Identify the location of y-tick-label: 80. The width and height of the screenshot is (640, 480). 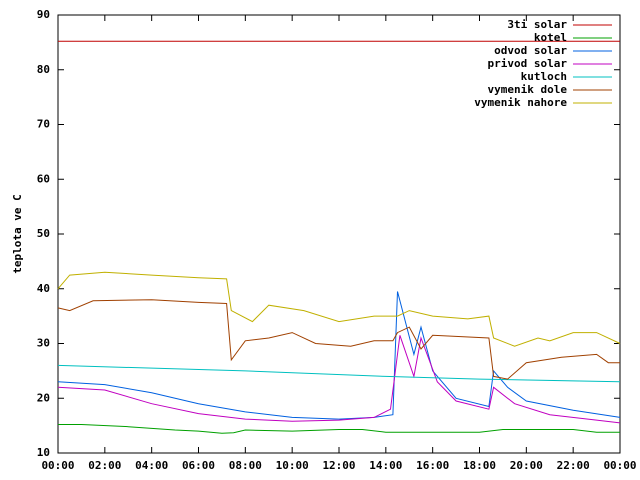
(43, 69).